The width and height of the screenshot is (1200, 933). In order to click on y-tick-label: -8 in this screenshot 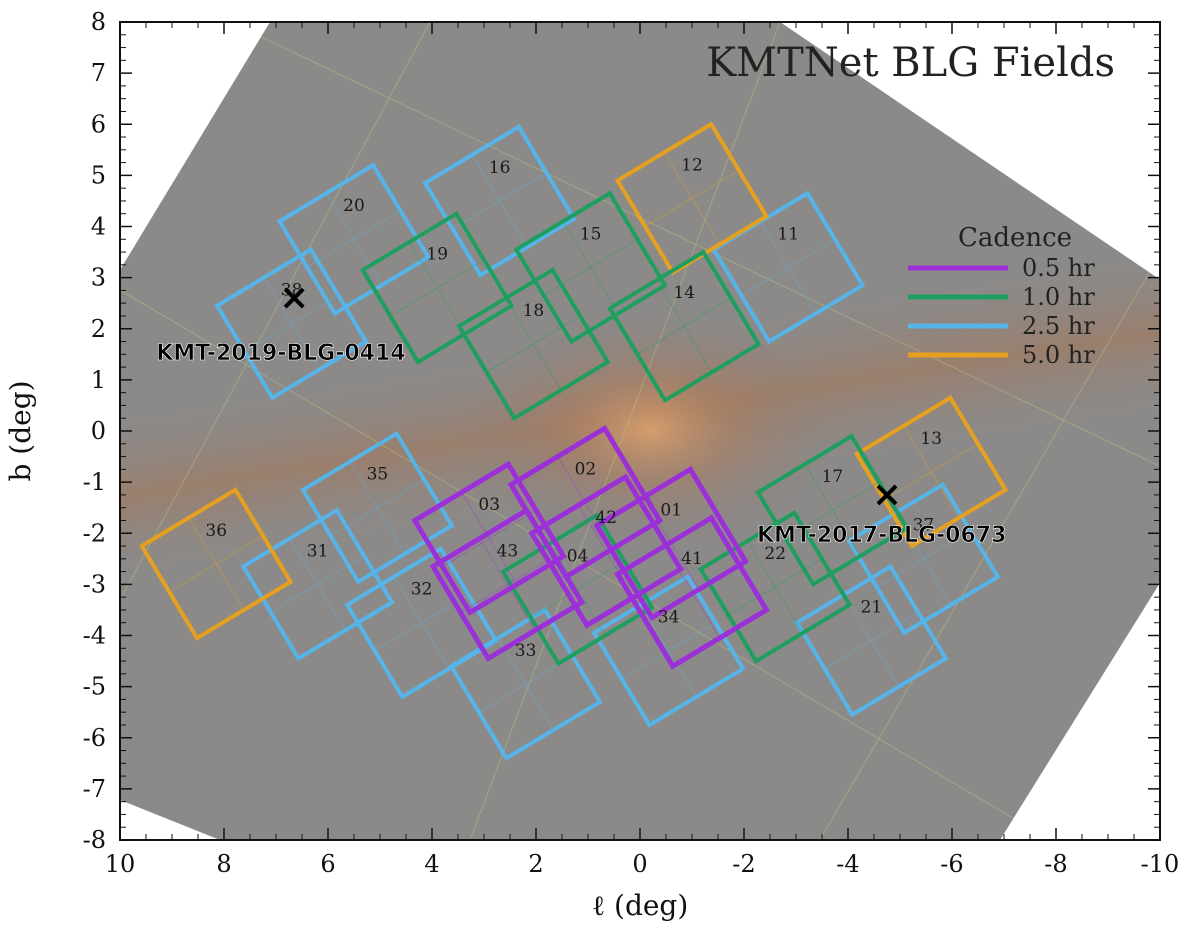, I will do `click(94, 840)`.